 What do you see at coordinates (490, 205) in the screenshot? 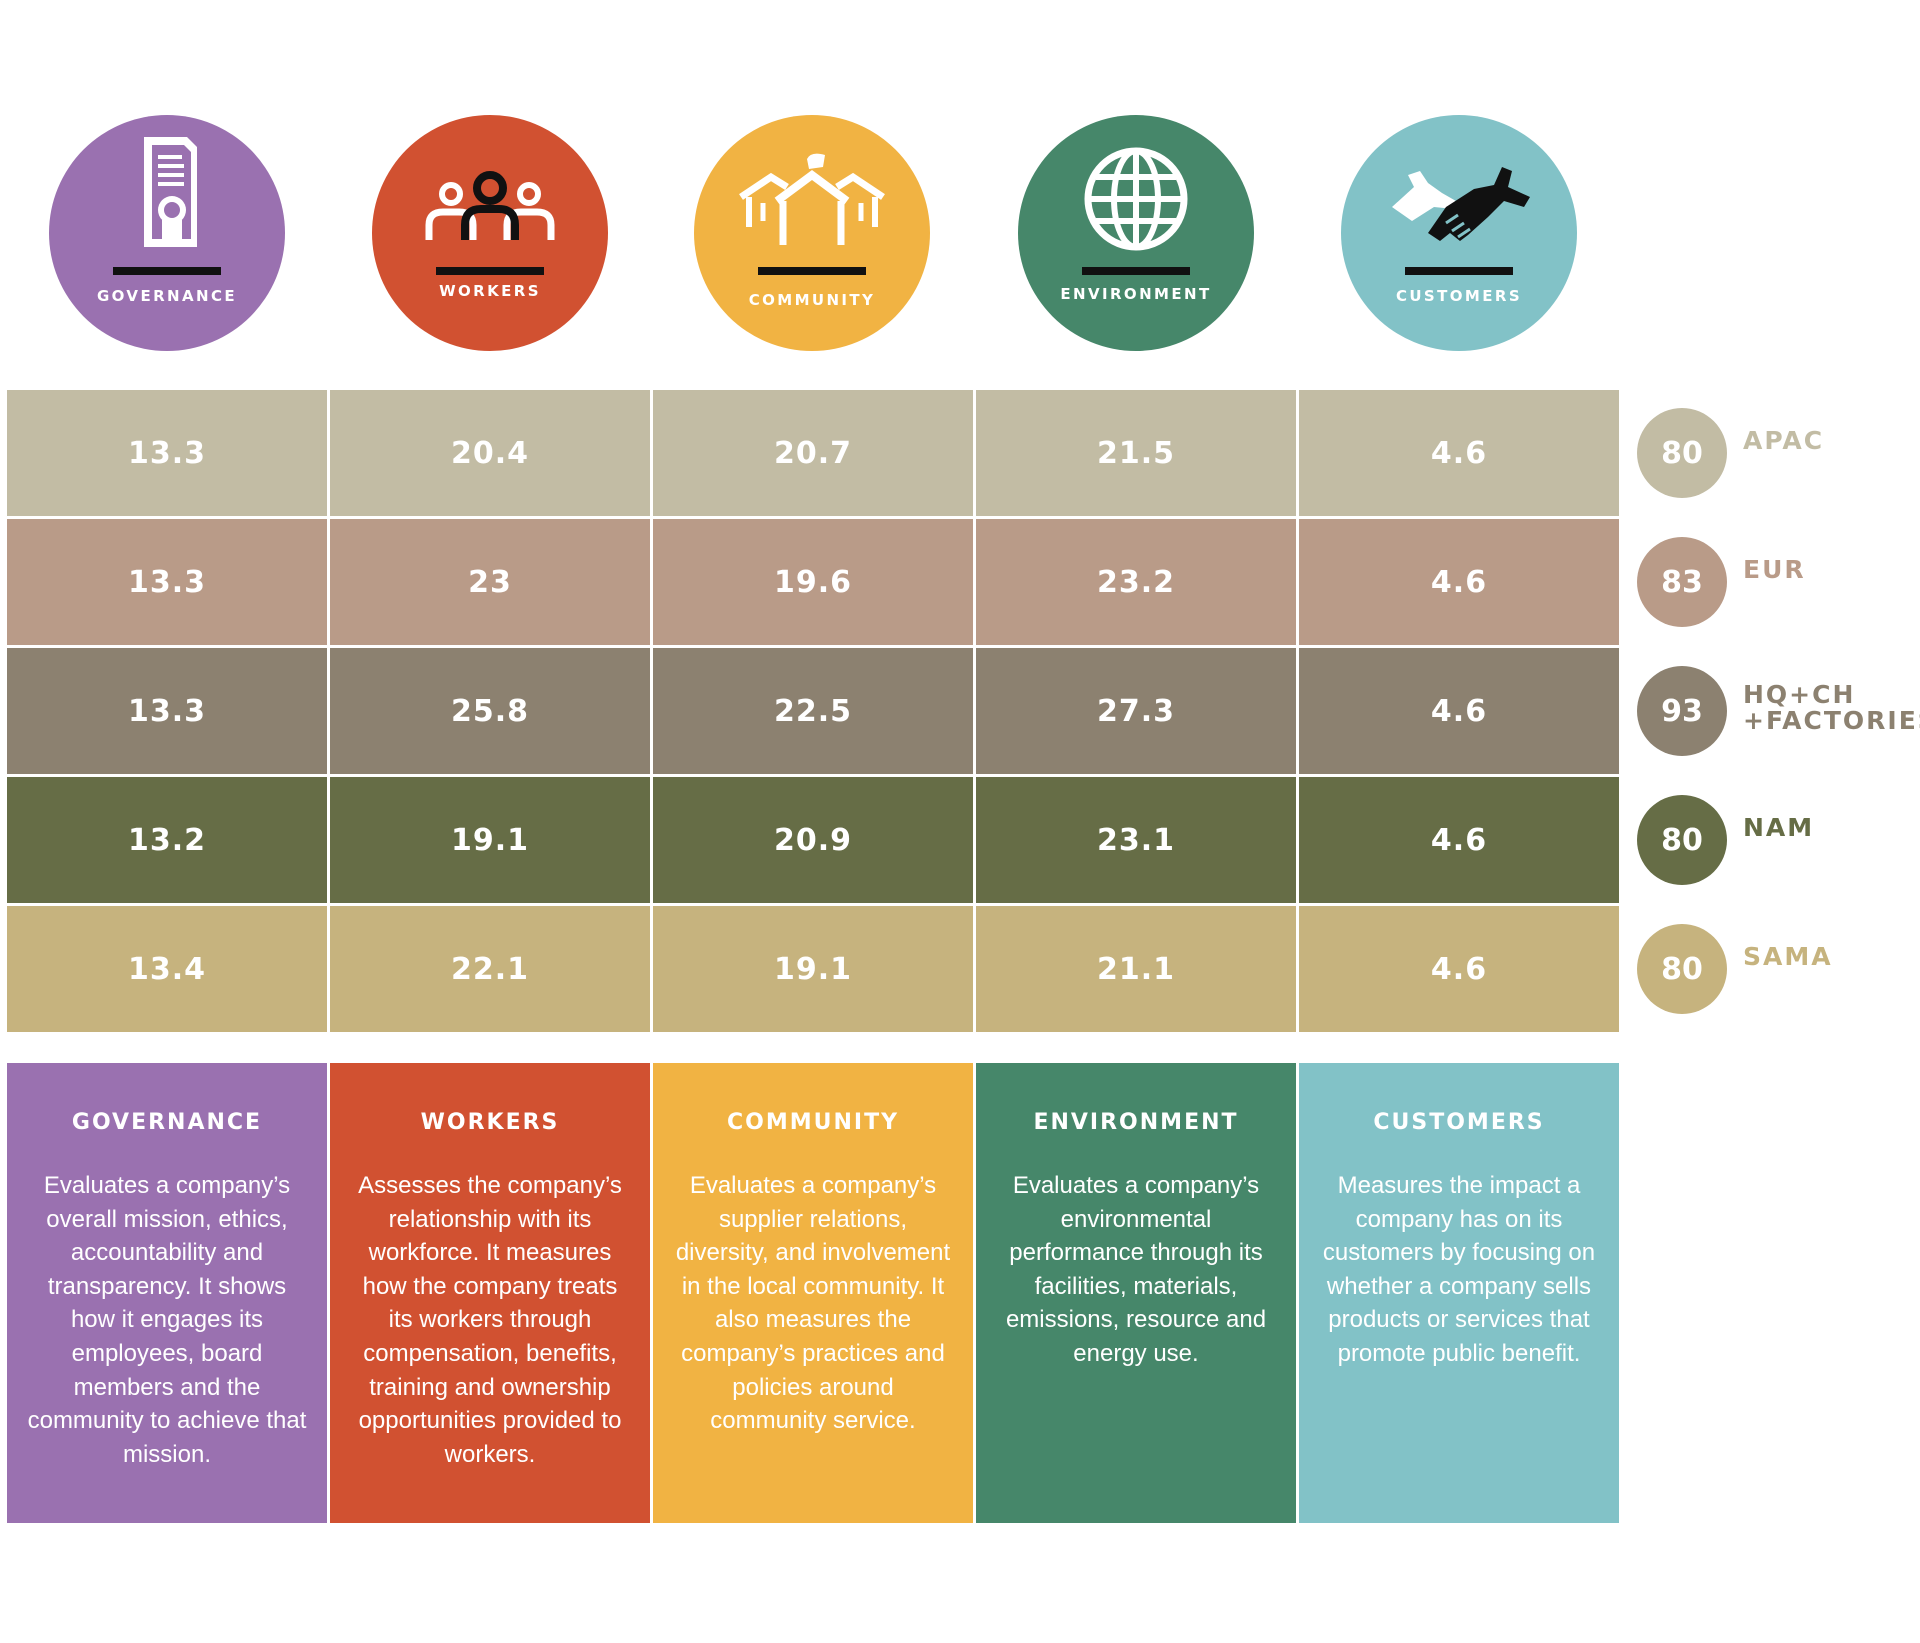
I see `workers-group-icon` at bounding box center [490, 205].